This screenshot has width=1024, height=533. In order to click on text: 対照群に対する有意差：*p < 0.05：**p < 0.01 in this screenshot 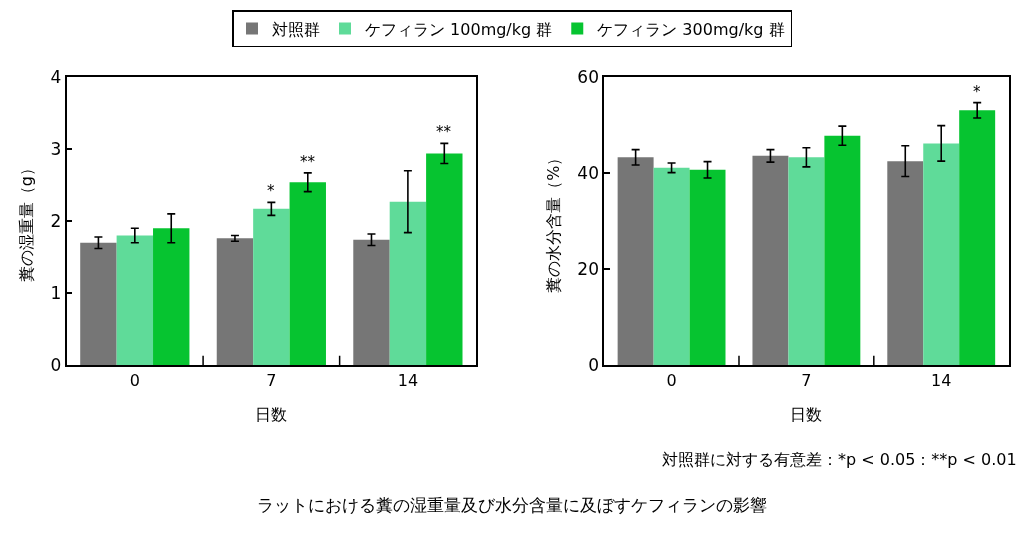, I will do `click(839, 459)`.